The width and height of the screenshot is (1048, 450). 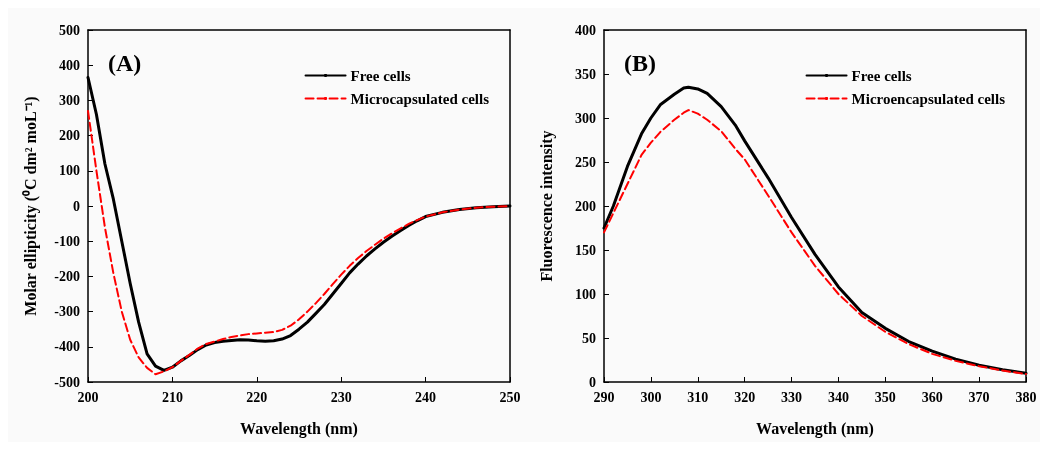 I want to click on x-tick-label: 250, so click(x=510, y=397).